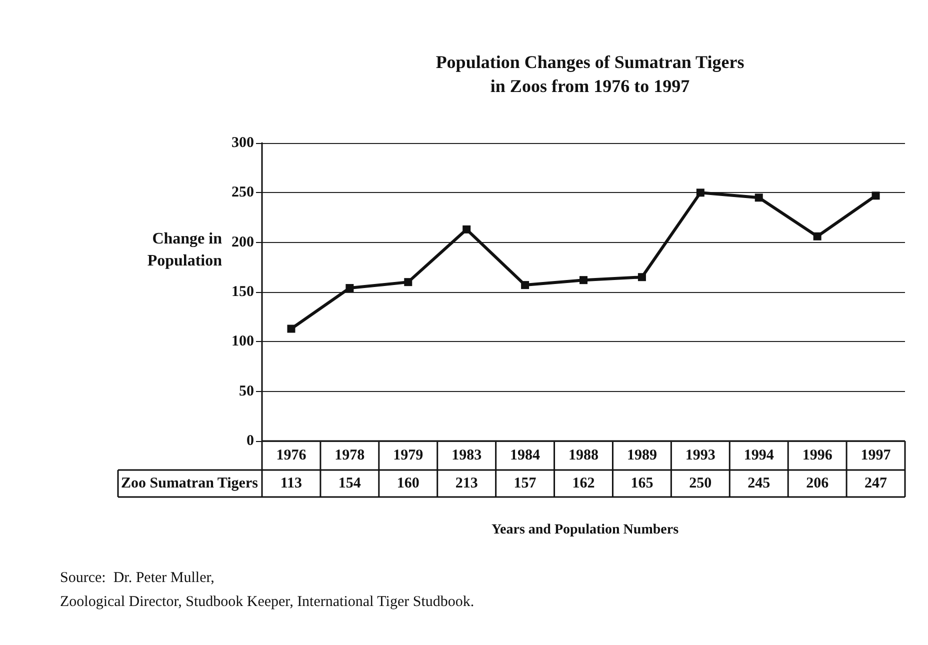 This screenshot has width=928, height=645. I want to click on source-note: Source: Dr. Peter Muller,, so click(137, 578).